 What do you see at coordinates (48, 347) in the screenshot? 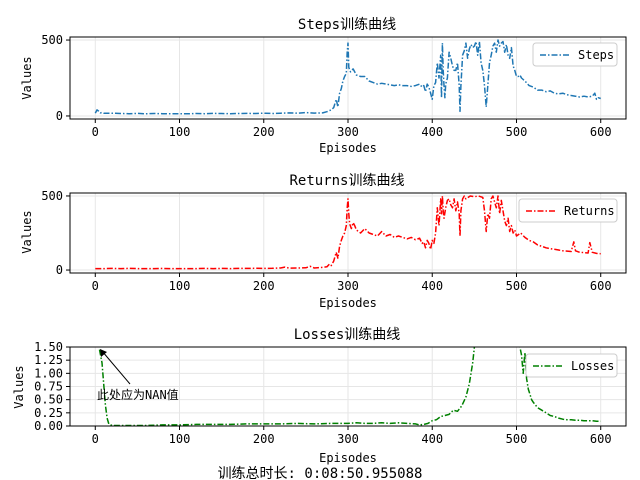
I see `y-tick-label: 1.50` at bounding box center [48, 347].